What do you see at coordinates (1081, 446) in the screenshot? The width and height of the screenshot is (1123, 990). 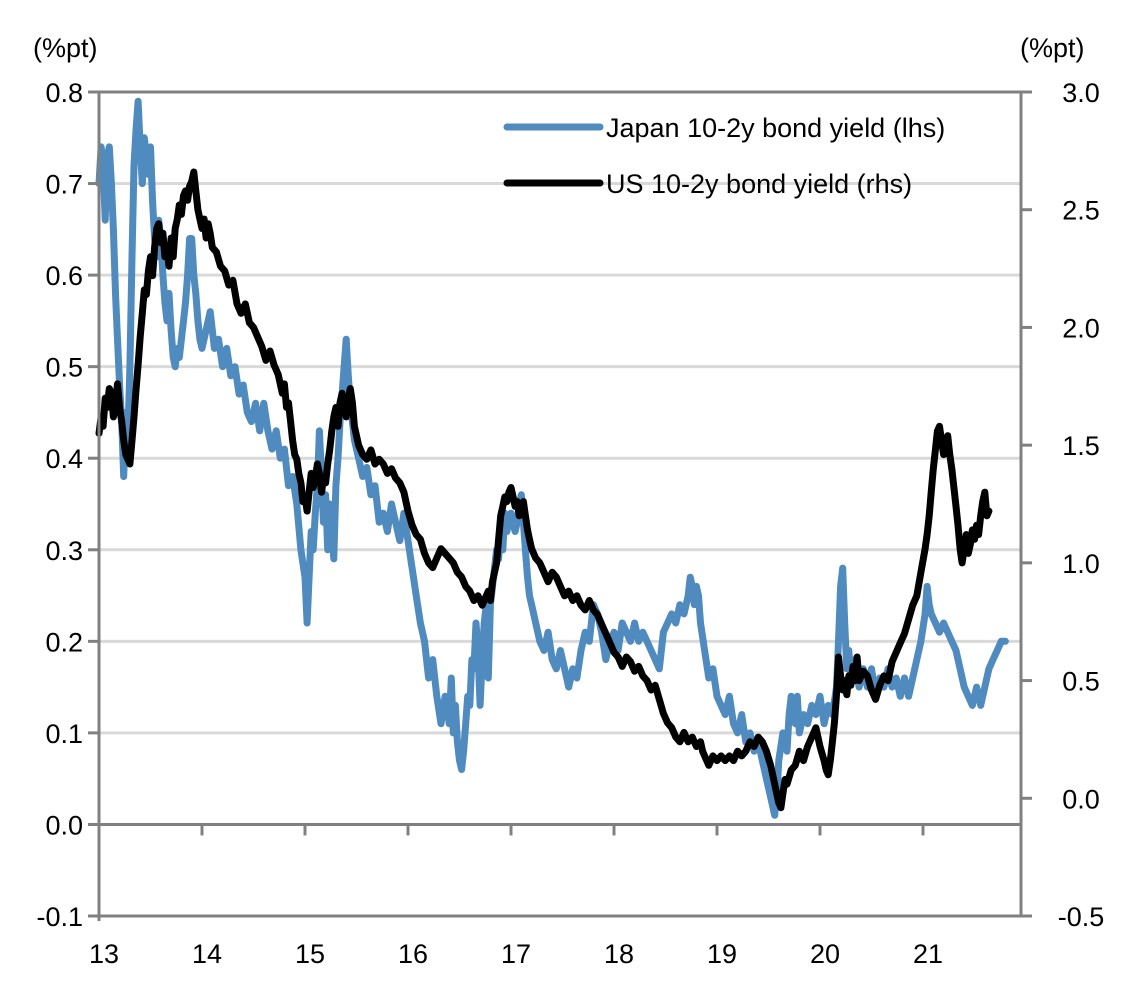 I see `right-axis-tick-label: 1.5` at bounding box center [1081, 446].